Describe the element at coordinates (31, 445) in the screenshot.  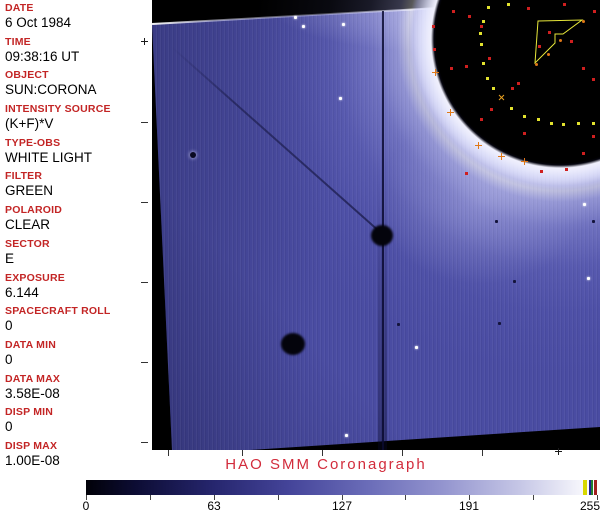
I see `field-label: DISP MAX` at that location.